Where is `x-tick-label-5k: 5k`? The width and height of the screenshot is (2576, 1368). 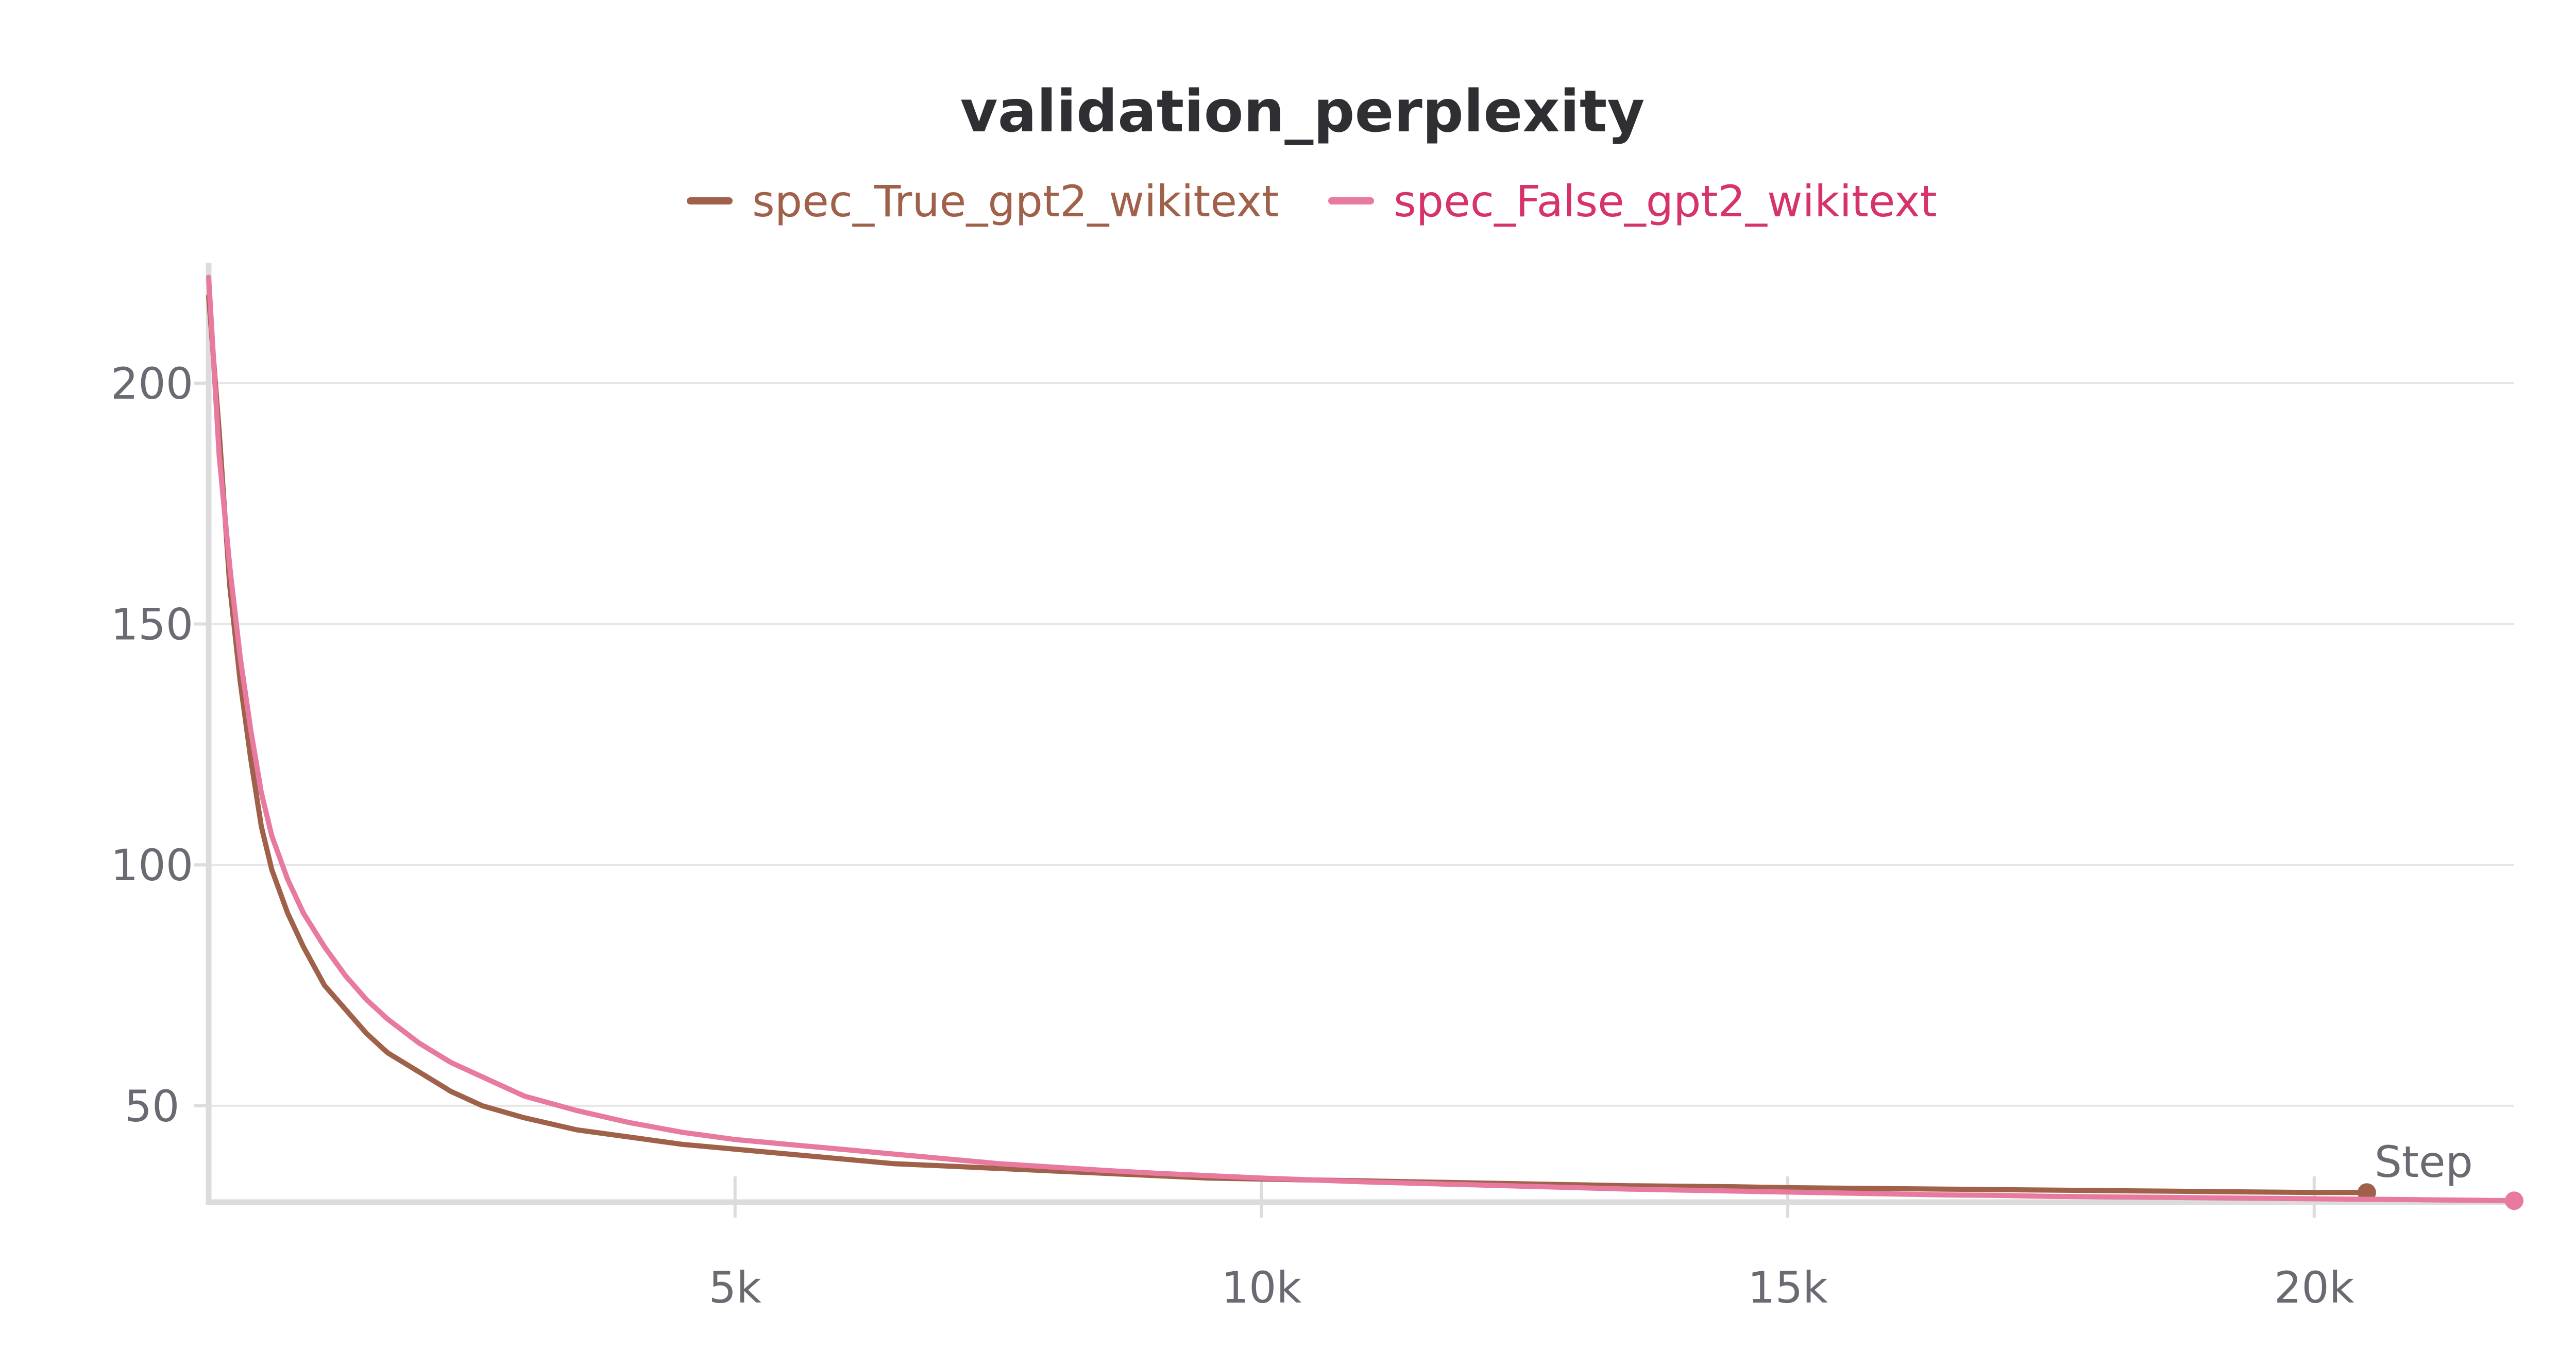 x-tick-label-5k: 5k is located at coordinates (735, 1287).